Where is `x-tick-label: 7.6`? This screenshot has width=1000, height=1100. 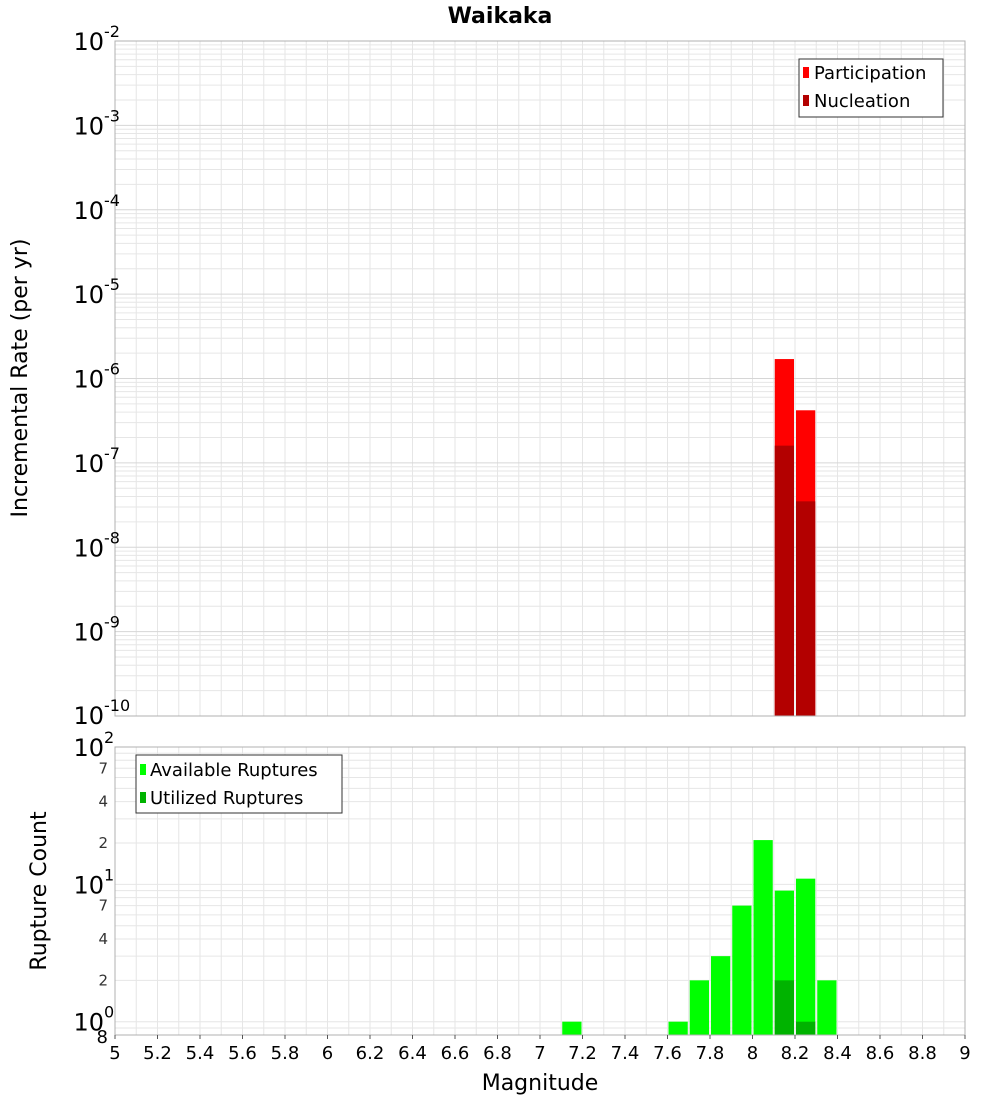
x-tick-label: 7.6 is located at coordinates (667, 1053).